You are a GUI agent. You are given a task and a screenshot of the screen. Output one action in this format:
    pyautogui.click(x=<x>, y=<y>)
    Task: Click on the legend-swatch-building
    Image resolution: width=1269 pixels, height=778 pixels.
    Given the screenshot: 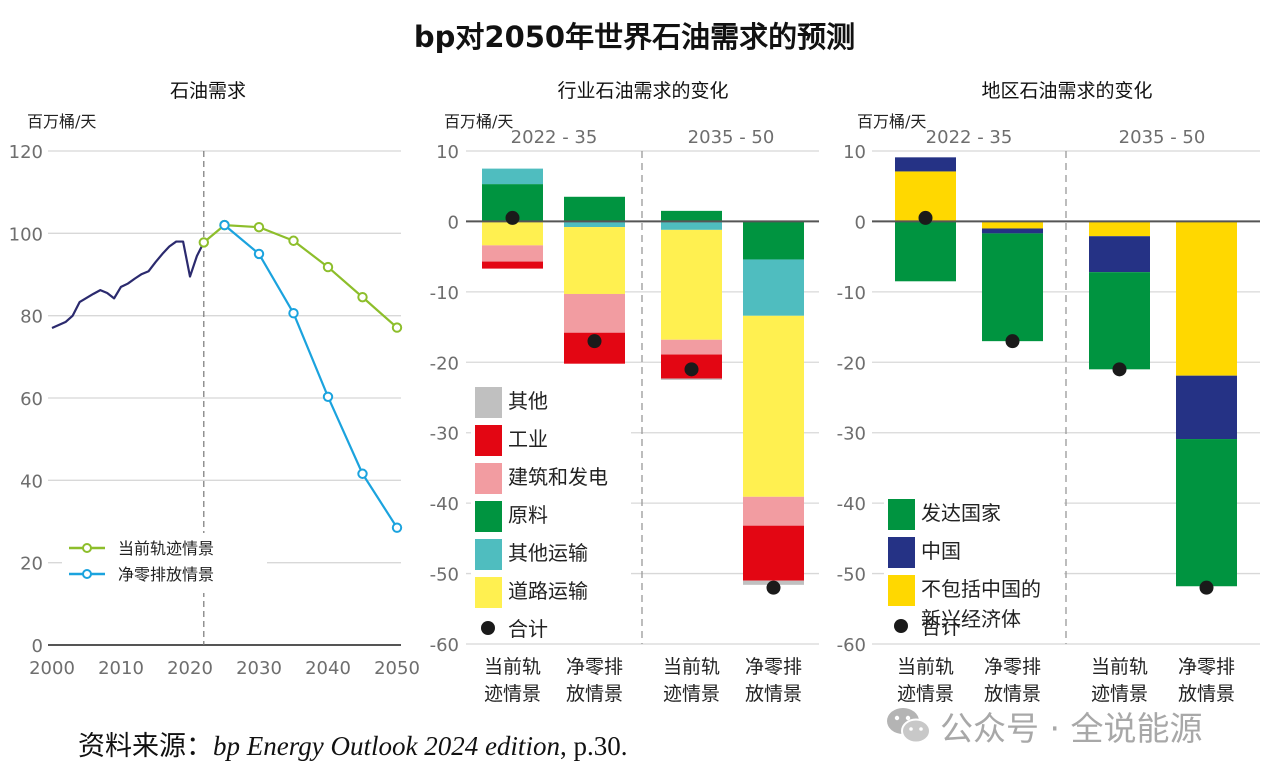 What is the action you would take?
    pyautogui.click(x=488, y=478)
    